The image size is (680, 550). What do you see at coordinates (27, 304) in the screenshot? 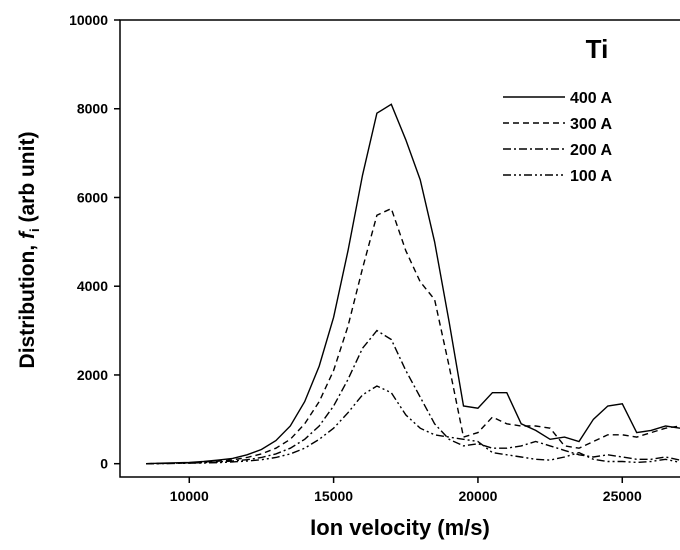
I see `y-label-part: Distribution,` at bounding box center [27, 304].